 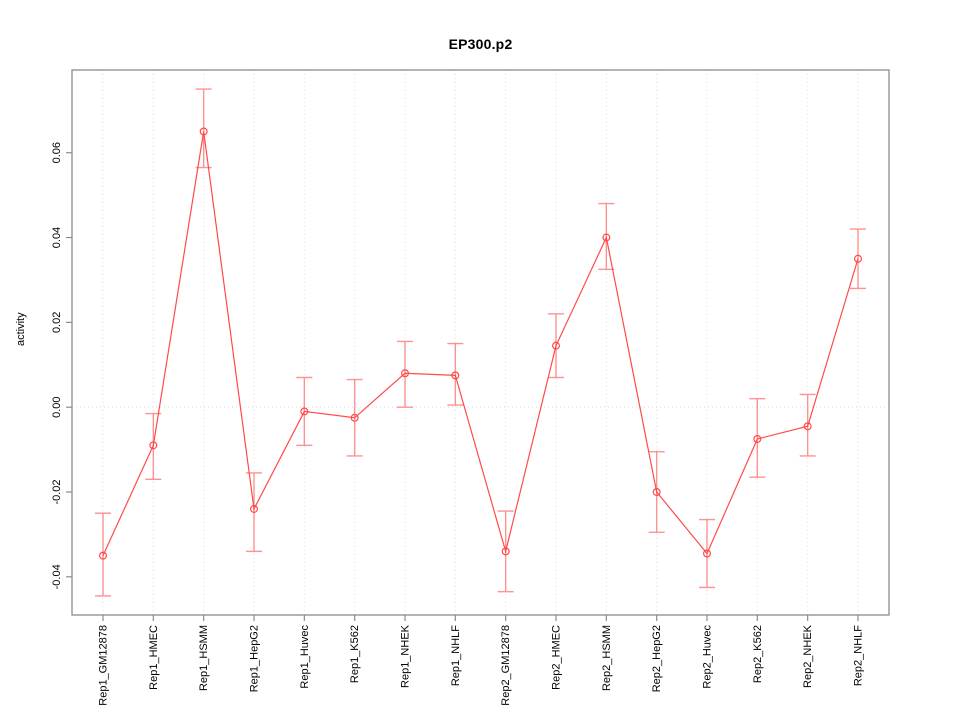 I want to click on x-tick-label: Rep1_NHEK, so click(x=406, y=656).